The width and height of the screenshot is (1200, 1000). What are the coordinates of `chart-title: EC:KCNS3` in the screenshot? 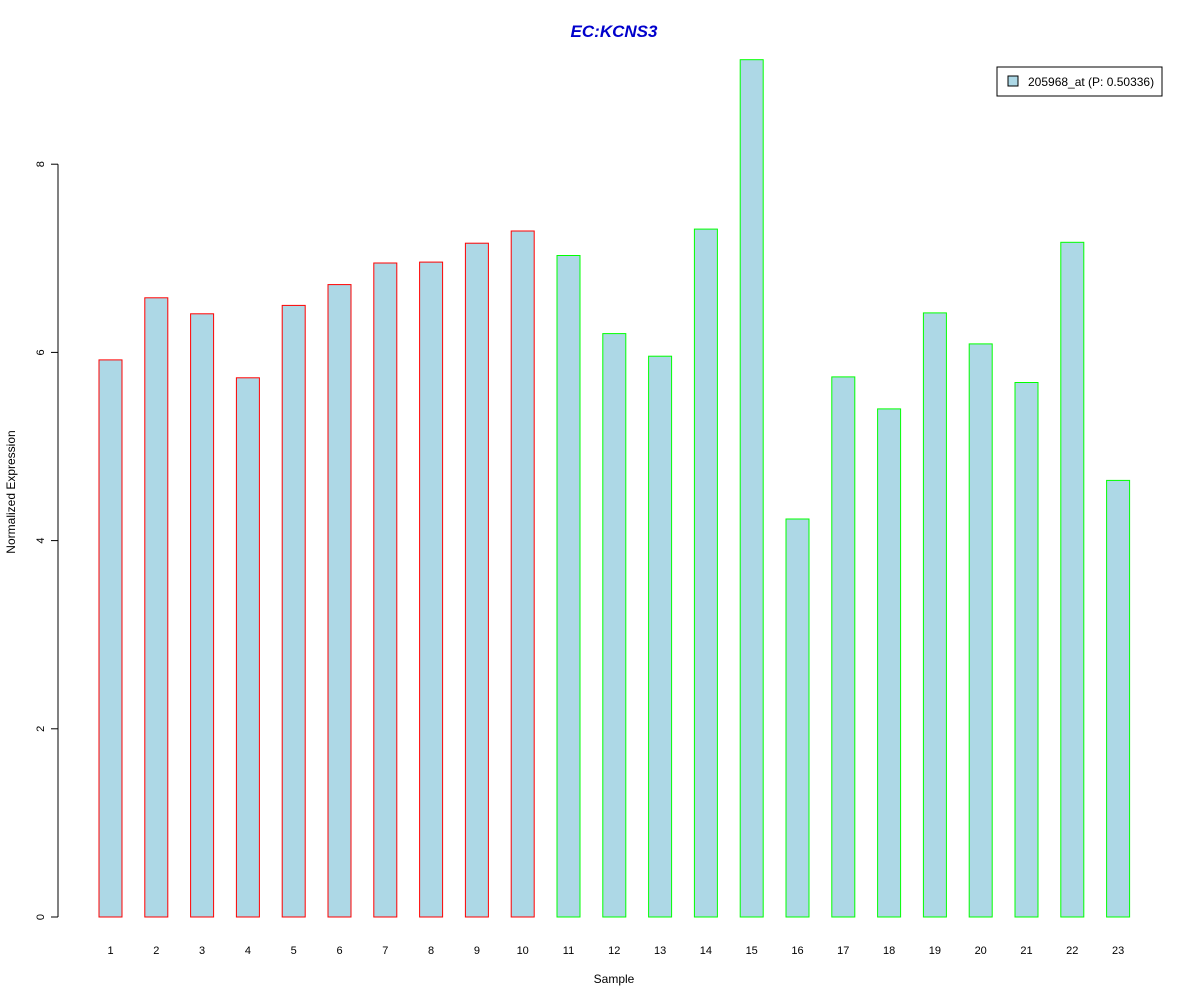 It's located at (614, 31).